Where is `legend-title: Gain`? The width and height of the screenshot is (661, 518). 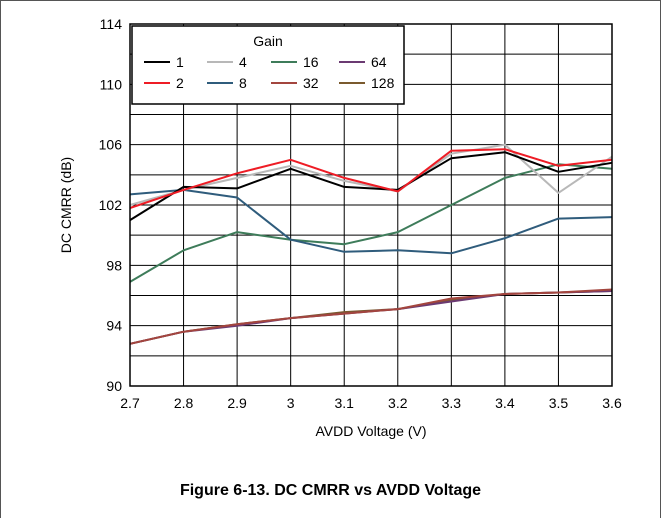
legend-title: Gain is located at coordinates (268, 41).